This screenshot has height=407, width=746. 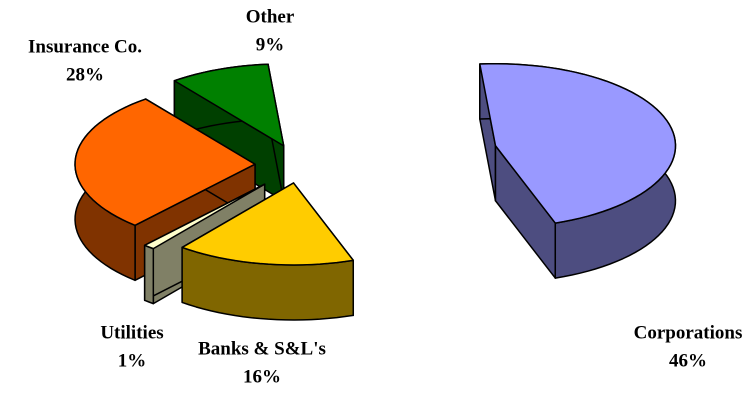 I want to click on slice-label: Insurance Co., so click(x=85, y=46).